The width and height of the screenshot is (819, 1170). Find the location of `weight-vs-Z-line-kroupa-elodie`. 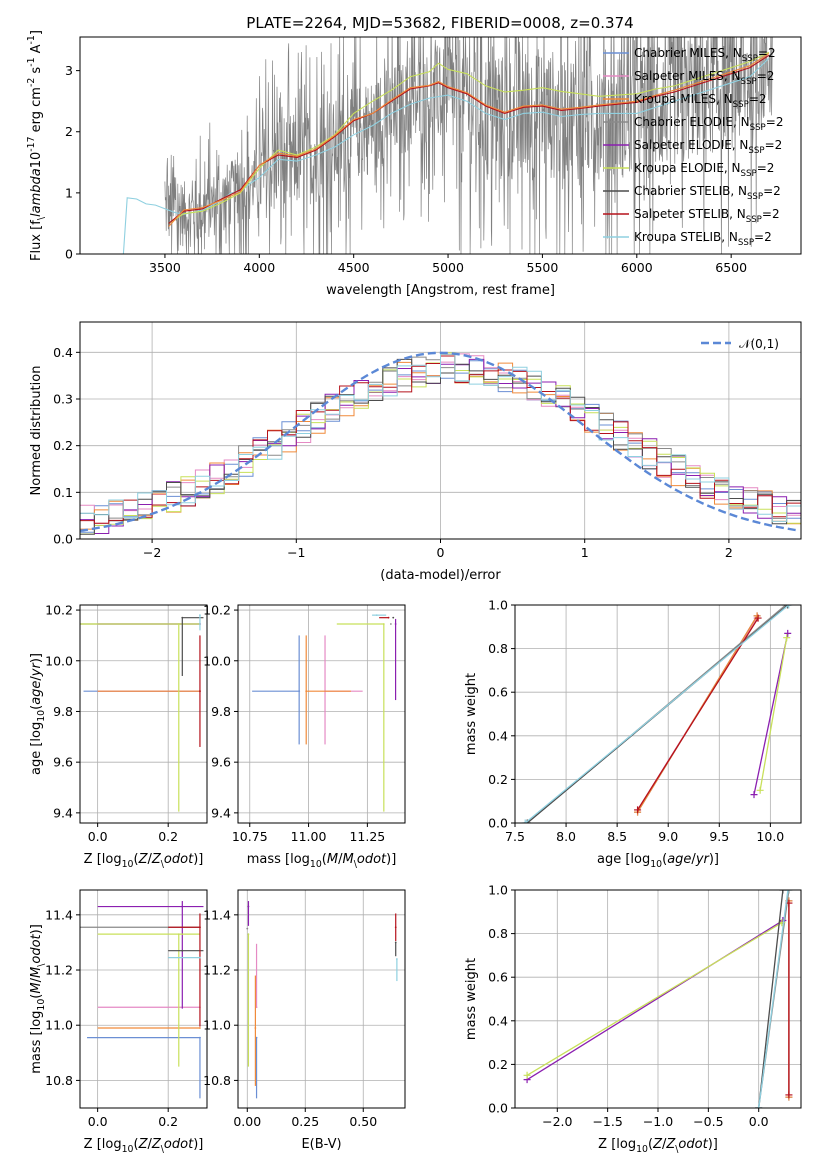

weight-vs-Z-line-kroupa-elodie is located at coordinates (654, 999).